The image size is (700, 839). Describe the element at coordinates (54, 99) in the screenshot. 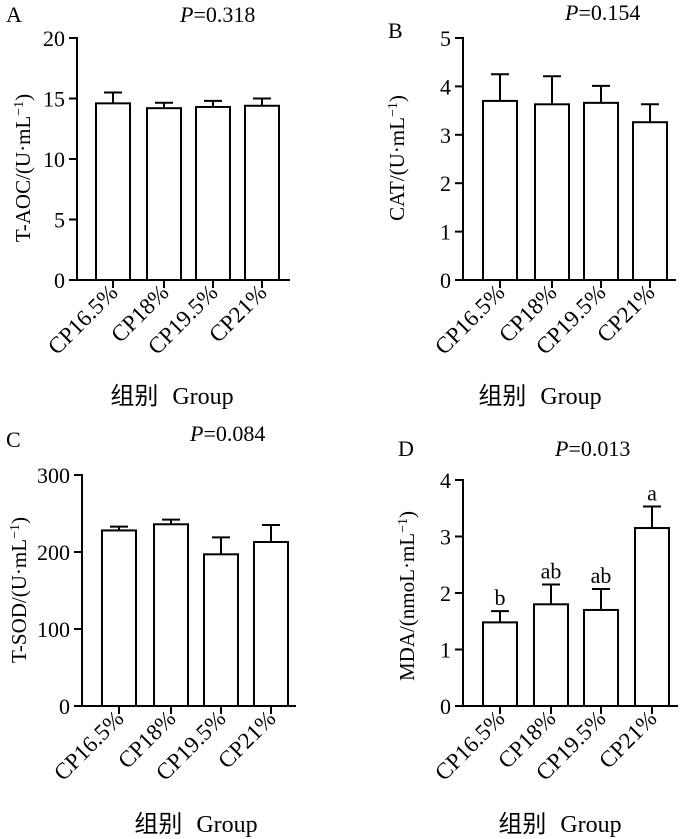

I see `y-tick-label: 15` at that location.